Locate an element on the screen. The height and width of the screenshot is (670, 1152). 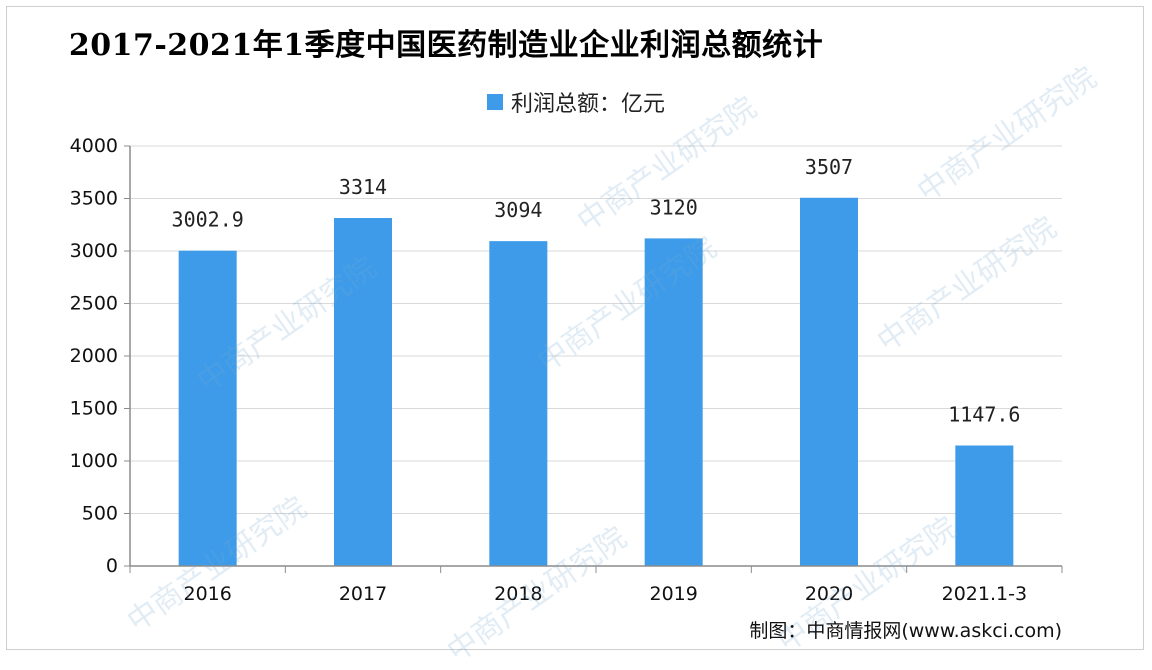
x-tick-label: 2019 is located at coordinates (673, 594).